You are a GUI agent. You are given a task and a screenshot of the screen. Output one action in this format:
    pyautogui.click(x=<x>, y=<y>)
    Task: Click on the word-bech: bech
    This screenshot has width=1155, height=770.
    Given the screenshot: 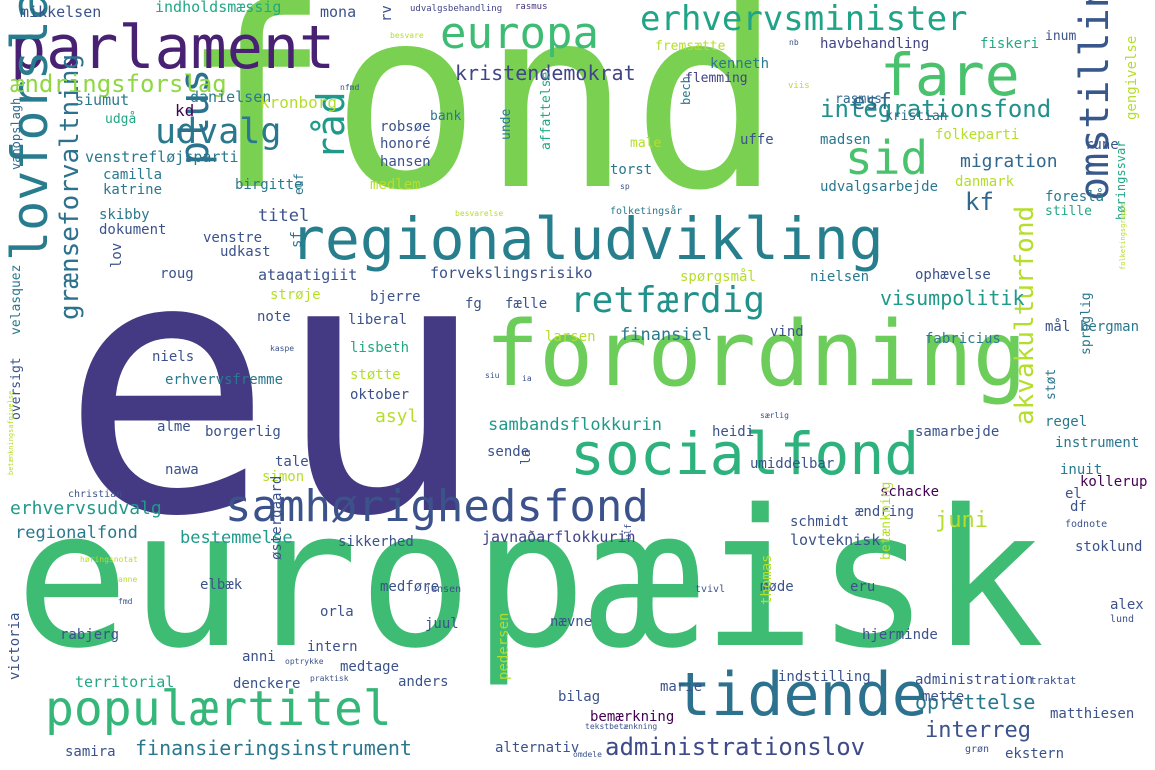 What is the action you would take?
    pyautogui.click(x=686, y=90)
    